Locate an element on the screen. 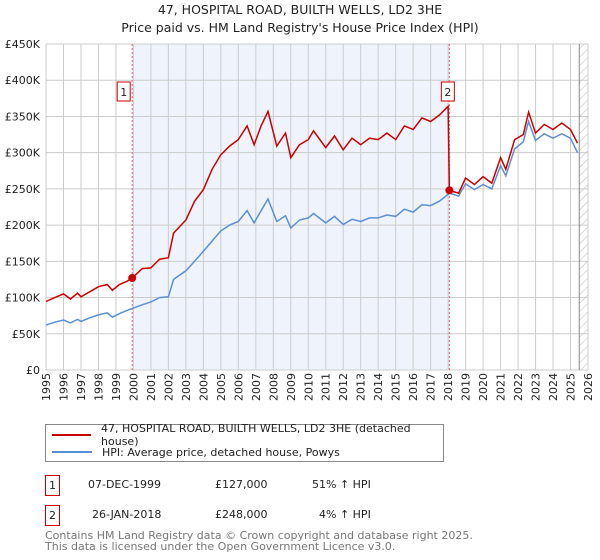  legend-swatch-hpi is located at coordinates (72, 452).